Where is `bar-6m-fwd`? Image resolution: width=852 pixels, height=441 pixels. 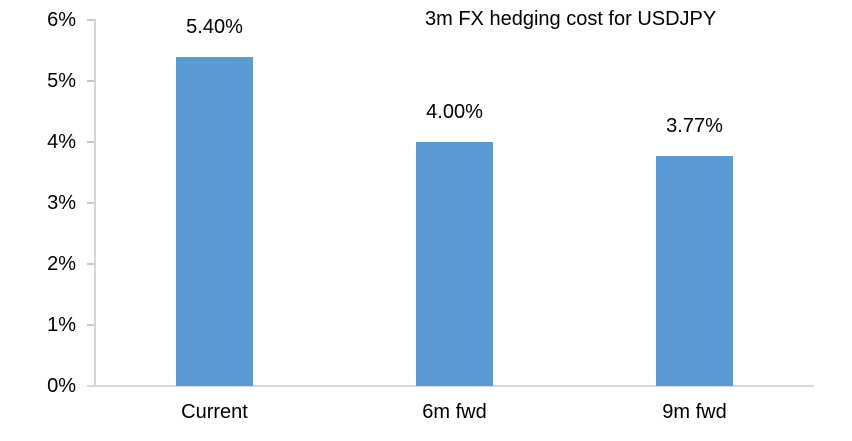 bar-6m-fwd is located at coordinates (454, 264).